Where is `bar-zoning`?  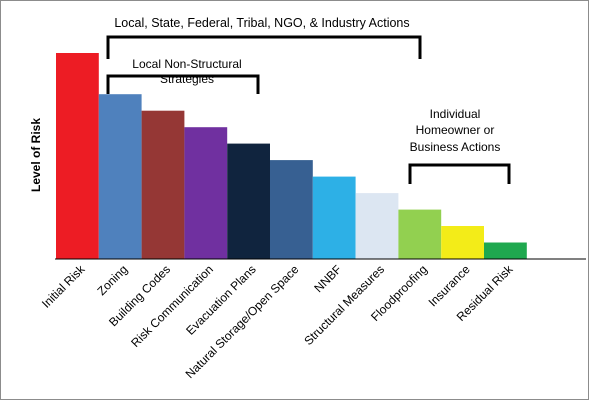
bar-zoning is located at coordinates (120, 176).